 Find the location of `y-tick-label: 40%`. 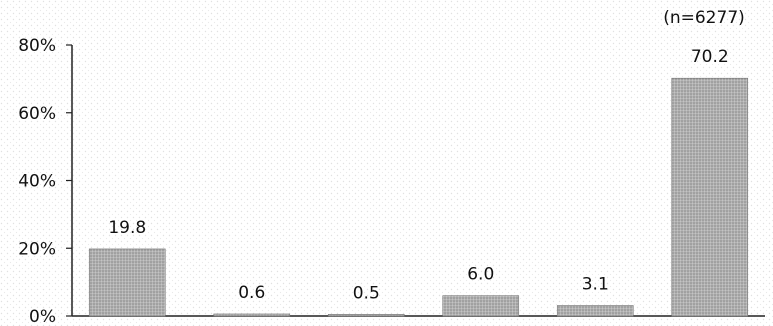

y-tick-label: 40% is located at coordinates (37, 182).